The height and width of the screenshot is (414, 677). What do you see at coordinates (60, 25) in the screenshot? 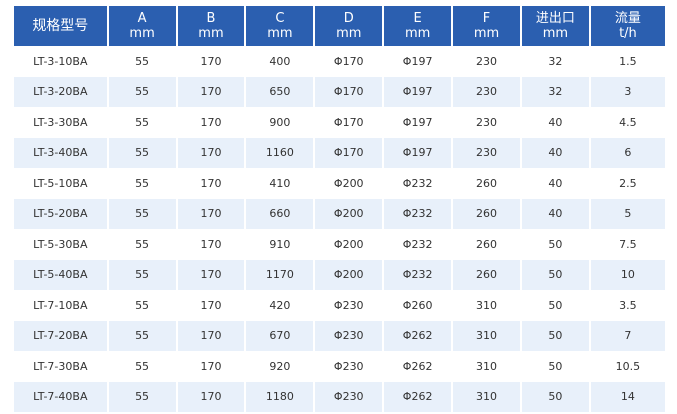
I see `header-label: 规格型号` at bounding box center [60, 25].